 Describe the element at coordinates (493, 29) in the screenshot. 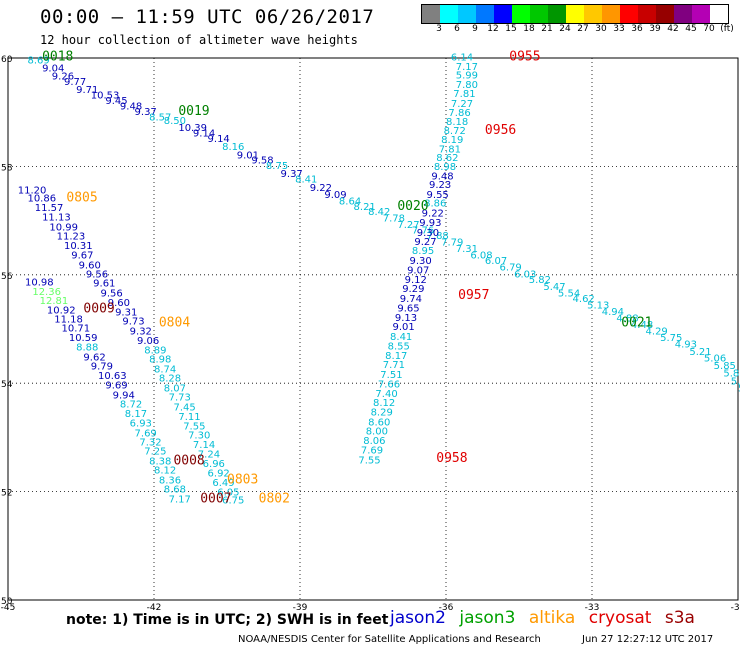

I see `legend-label: 12` at that location.